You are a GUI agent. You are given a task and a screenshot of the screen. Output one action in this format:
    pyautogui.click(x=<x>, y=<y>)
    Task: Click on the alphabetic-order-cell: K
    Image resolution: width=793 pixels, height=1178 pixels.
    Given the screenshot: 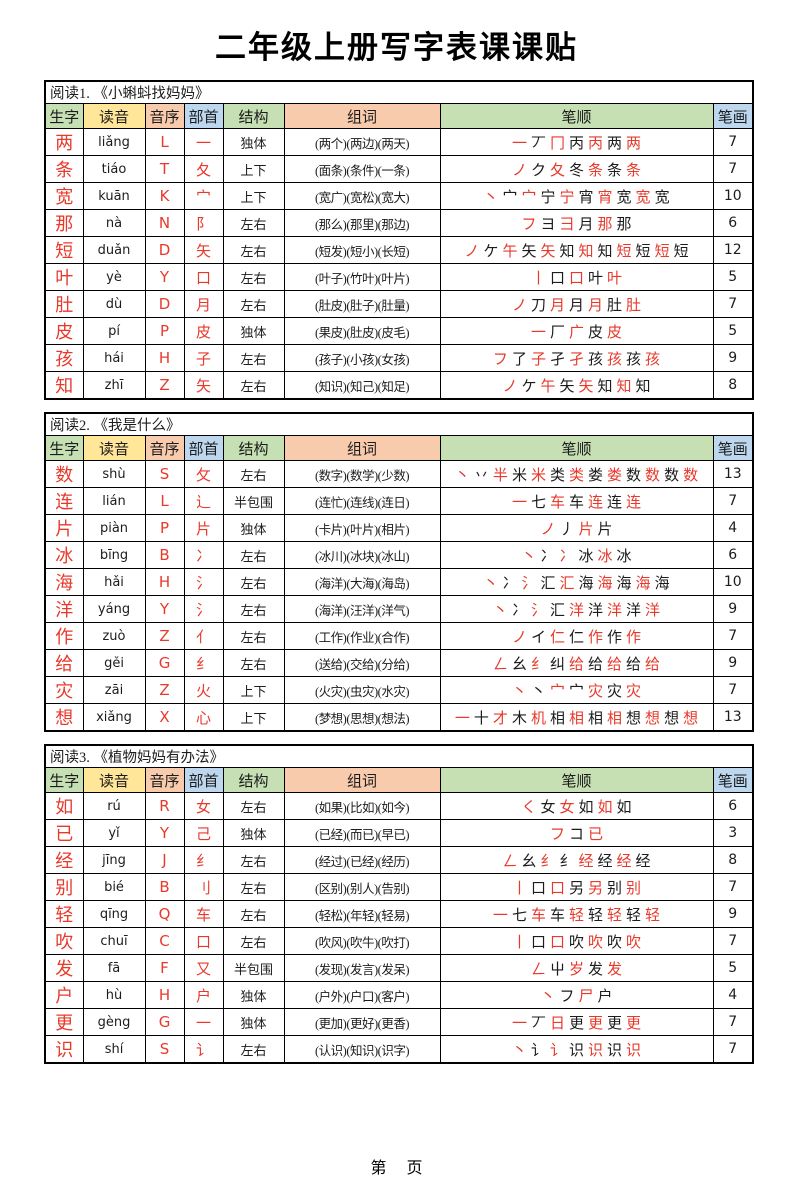 What is the action you would take?
    pyautogui.click(x=164, y=196)
    